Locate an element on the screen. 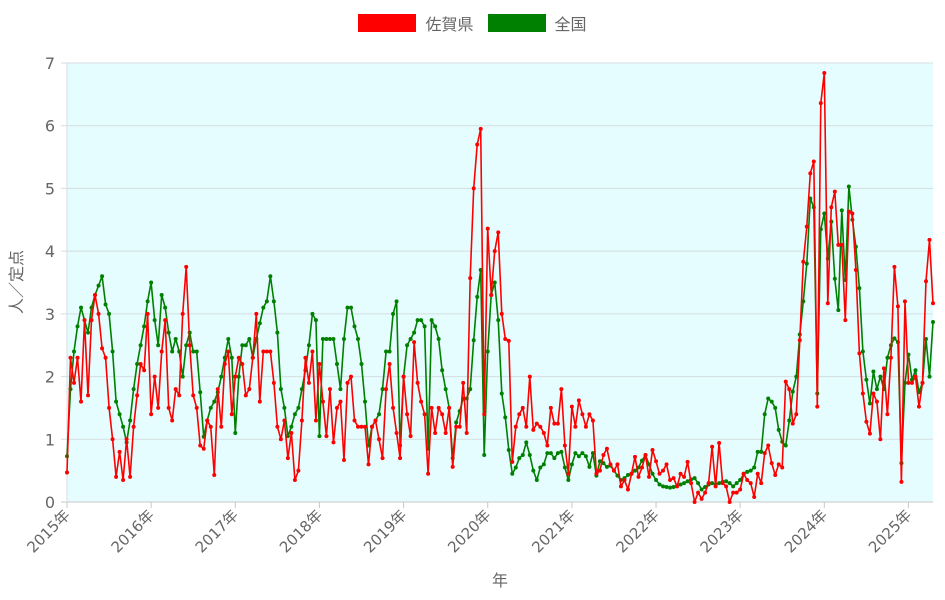 This screenshot has width=945, height=600. legend-item-saga: 佐賀県 is located at coordinates (416, 23).